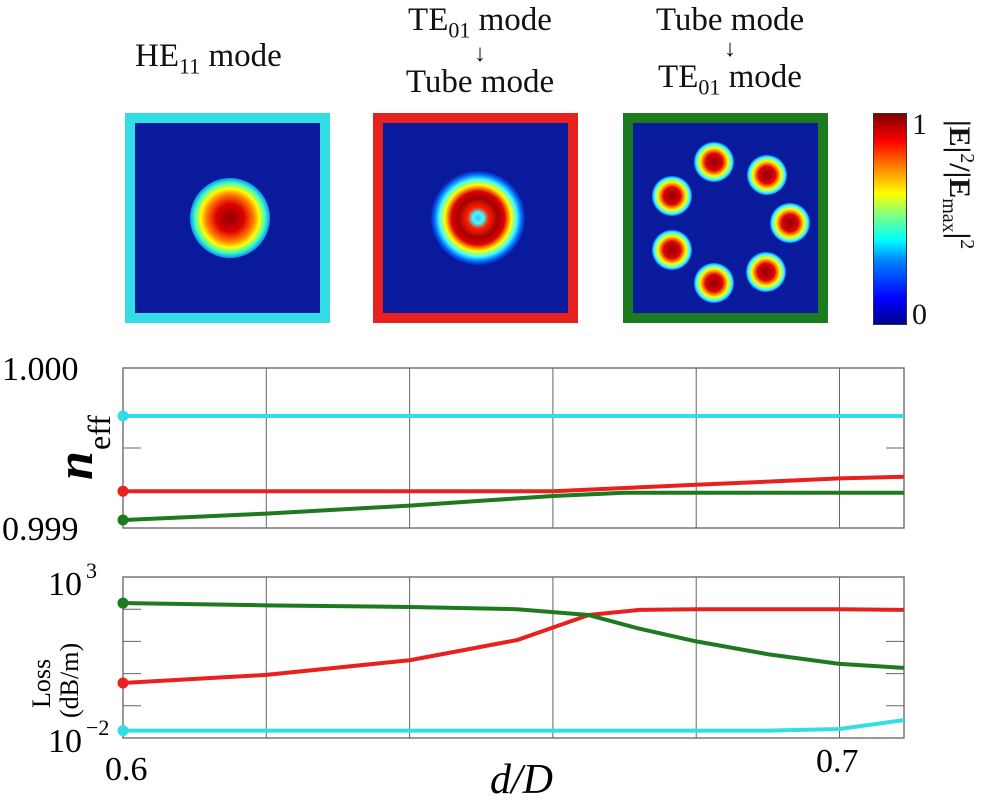  I want to click on label-text: (dB/m), so click(69, 680).